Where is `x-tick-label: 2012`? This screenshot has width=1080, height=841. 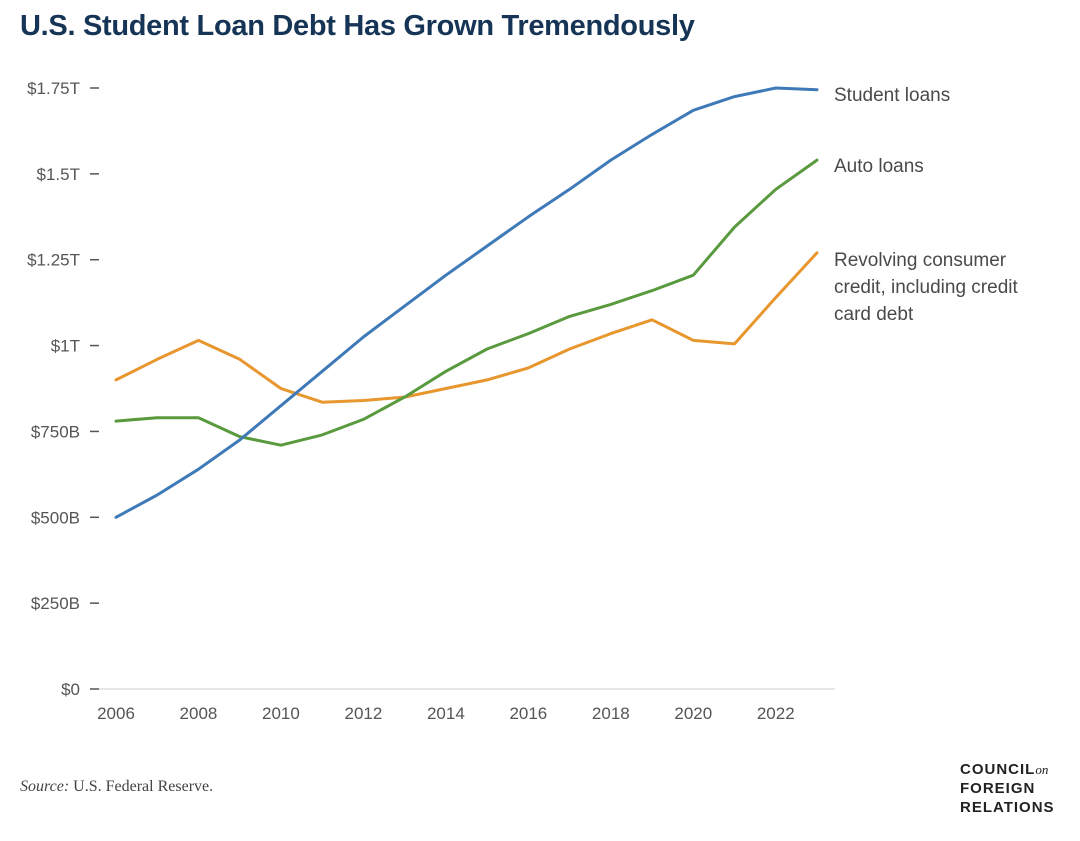 x-tick-label: 2012 is located at coordinates (363, 713).